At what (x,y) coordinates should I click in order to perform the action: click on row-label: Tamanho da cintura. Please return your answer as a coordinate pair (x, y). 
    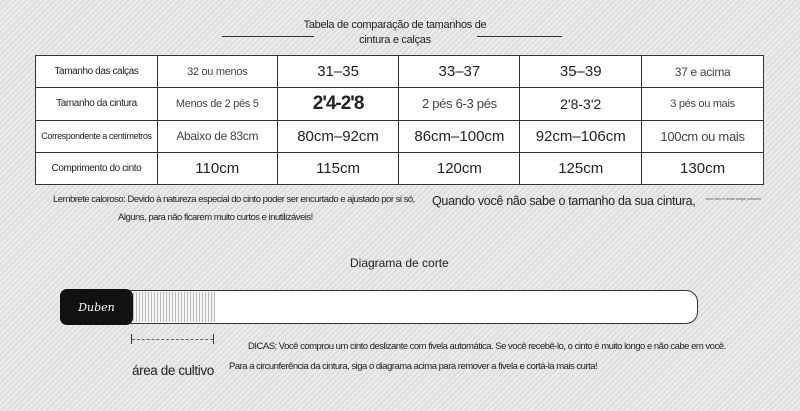
    Looking at the image, I should click on (96, 104).